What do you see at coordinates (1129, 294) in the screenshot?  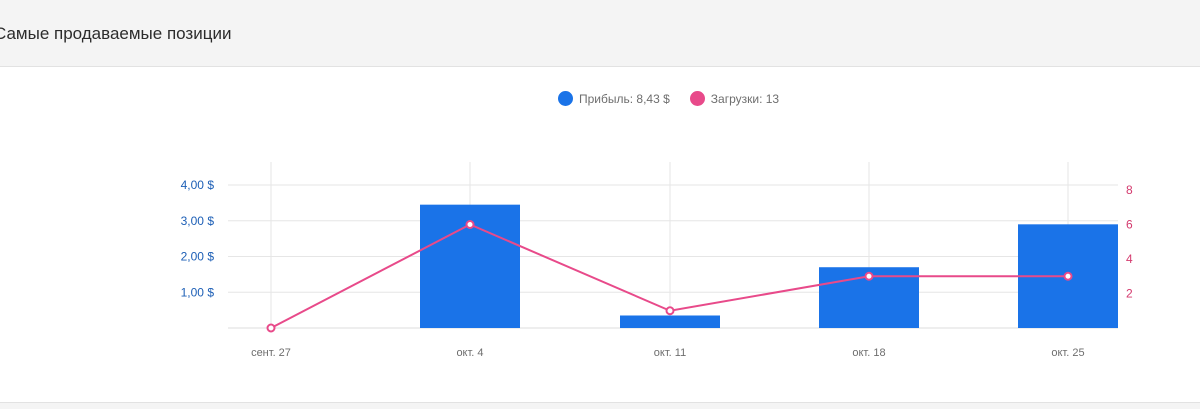 I see `y-right-tick-label: 2` at bounding box center [1129, 294].